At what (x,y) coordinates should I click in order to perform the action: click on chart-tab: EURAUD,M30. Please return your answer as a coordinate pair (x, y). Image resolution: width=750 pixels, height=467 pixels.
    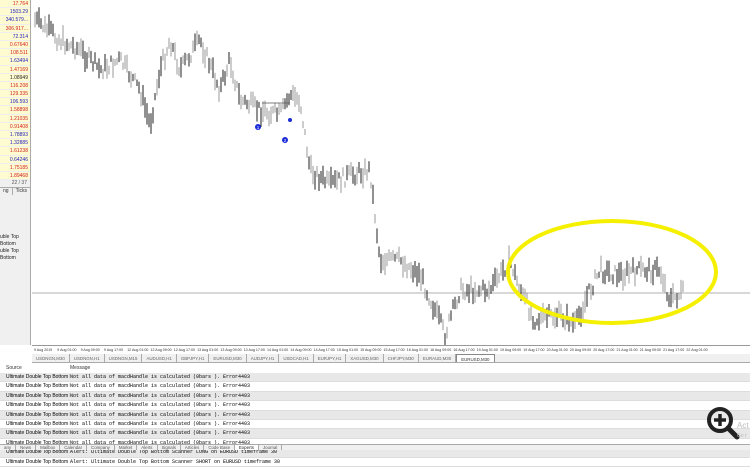
    Looking at the image, I should click on (438, 358).